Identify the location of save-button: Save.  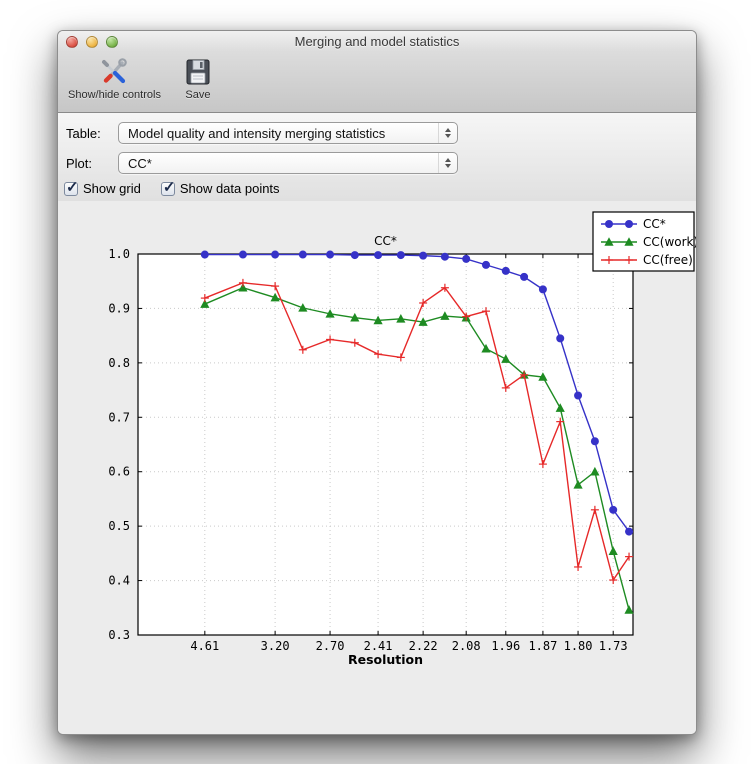
(198, 79).